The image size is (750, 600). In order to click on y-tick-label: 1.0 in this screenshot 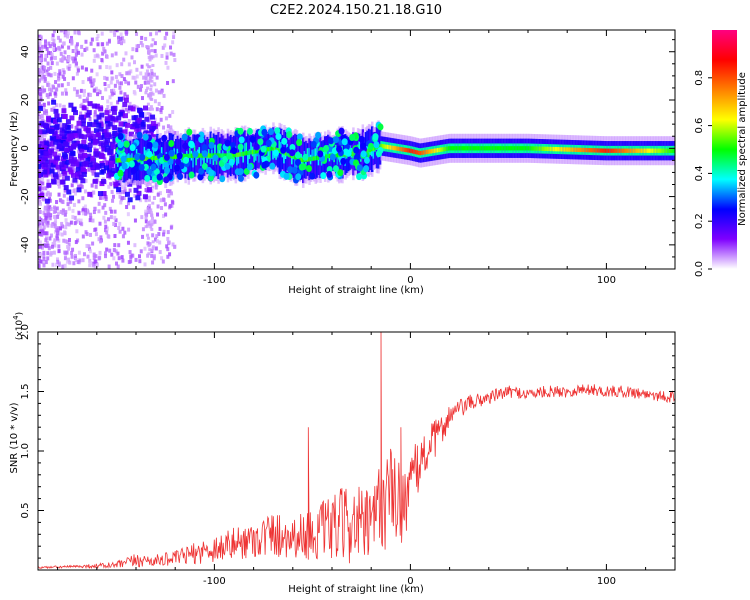, I will do `click(25, 451)`.